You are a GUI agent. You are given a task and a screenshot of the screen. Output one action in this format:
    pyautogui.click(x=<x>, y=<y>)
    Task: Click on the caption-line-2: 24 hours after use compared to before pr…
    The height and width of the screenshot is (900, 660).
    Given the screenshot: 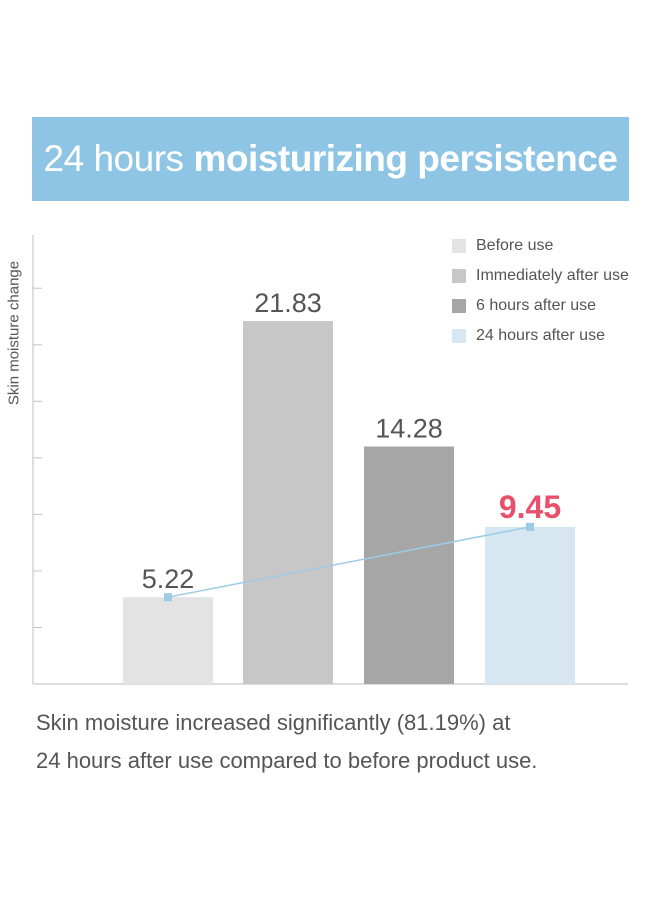 What is the action you would take?
    pyautogui.click(x=287, y=760)
    